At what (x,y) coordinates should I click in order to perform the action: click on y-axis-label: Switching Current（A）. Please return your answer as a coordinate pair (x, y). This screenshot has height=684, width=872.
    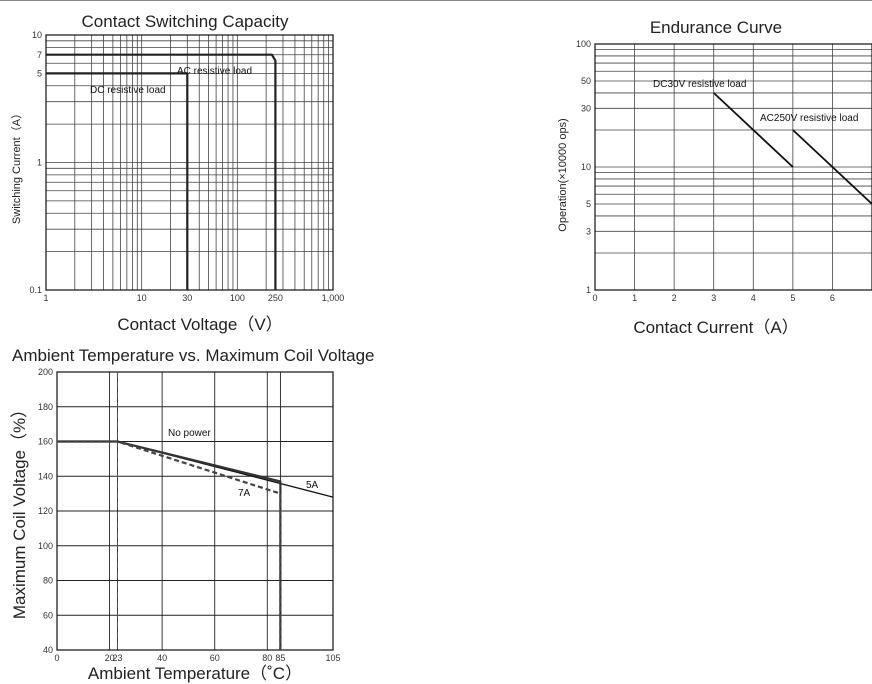
    Looking at the image, I should click on (16, 166).